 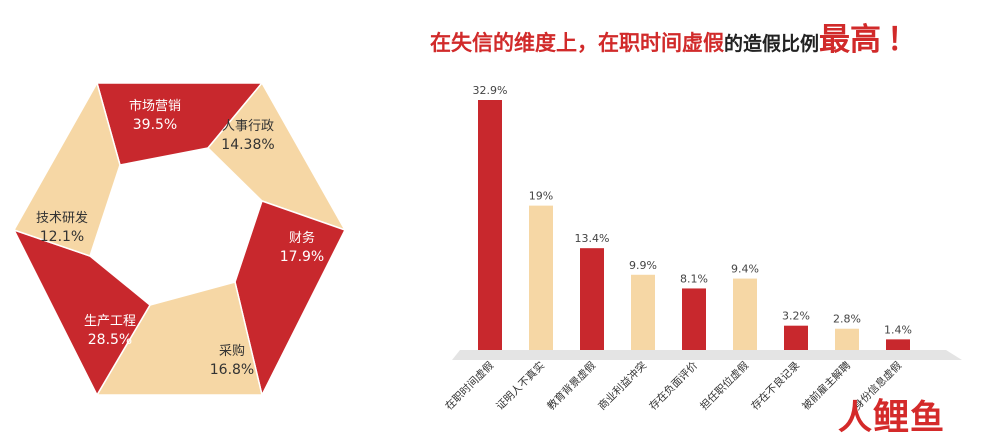 I want to click on bar-category-label-1: 证明人不真实, so click(x=520, y=386).